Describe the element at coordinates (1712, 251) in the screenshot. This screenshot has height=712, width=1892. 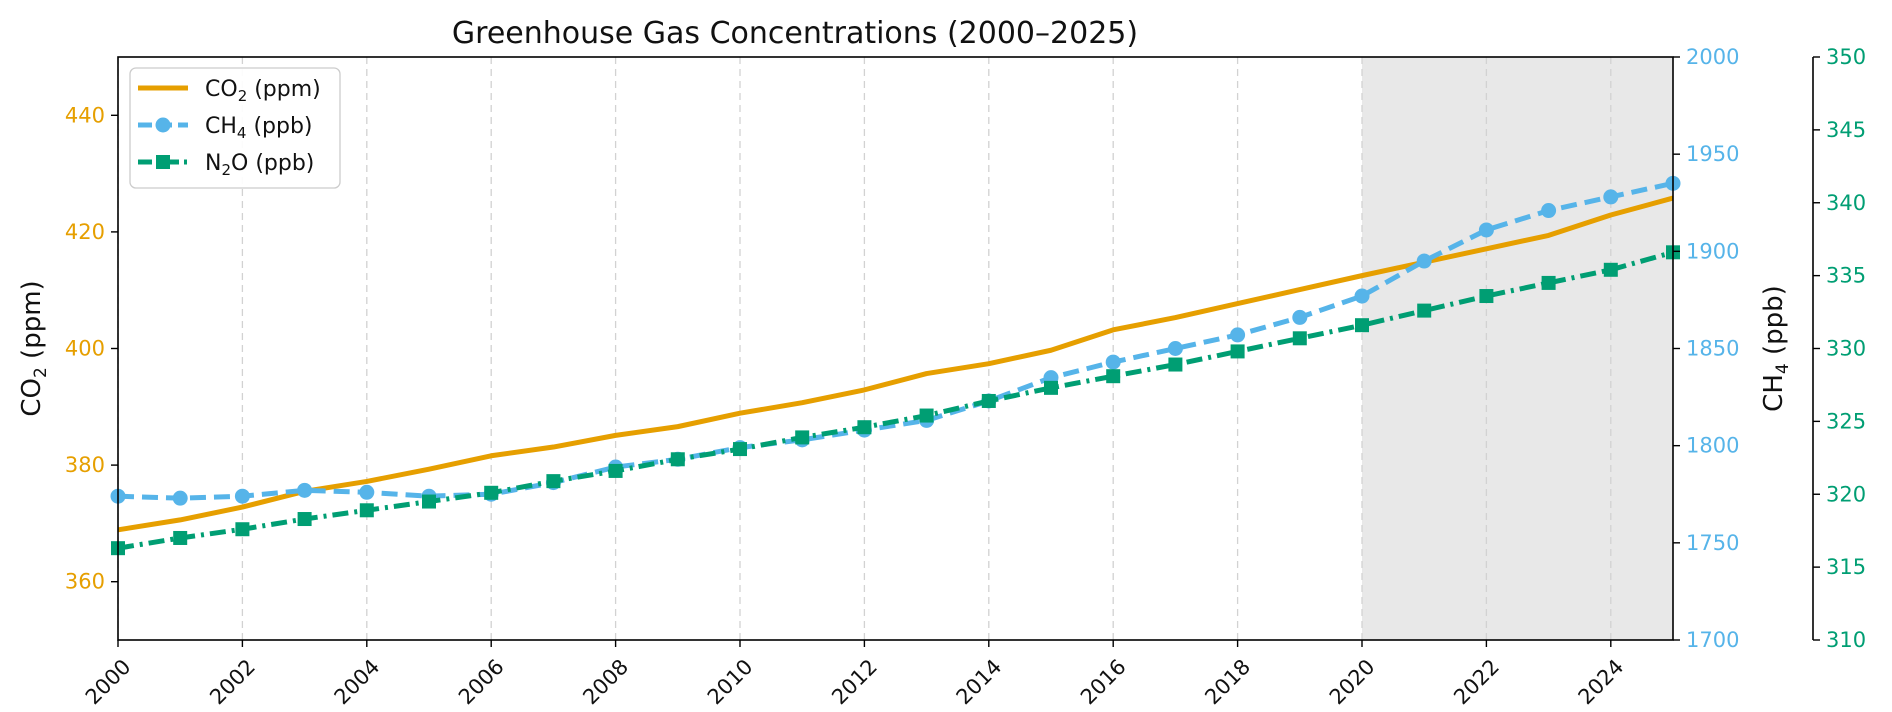
I see `right1-y-tick-label: 1900` at that location.